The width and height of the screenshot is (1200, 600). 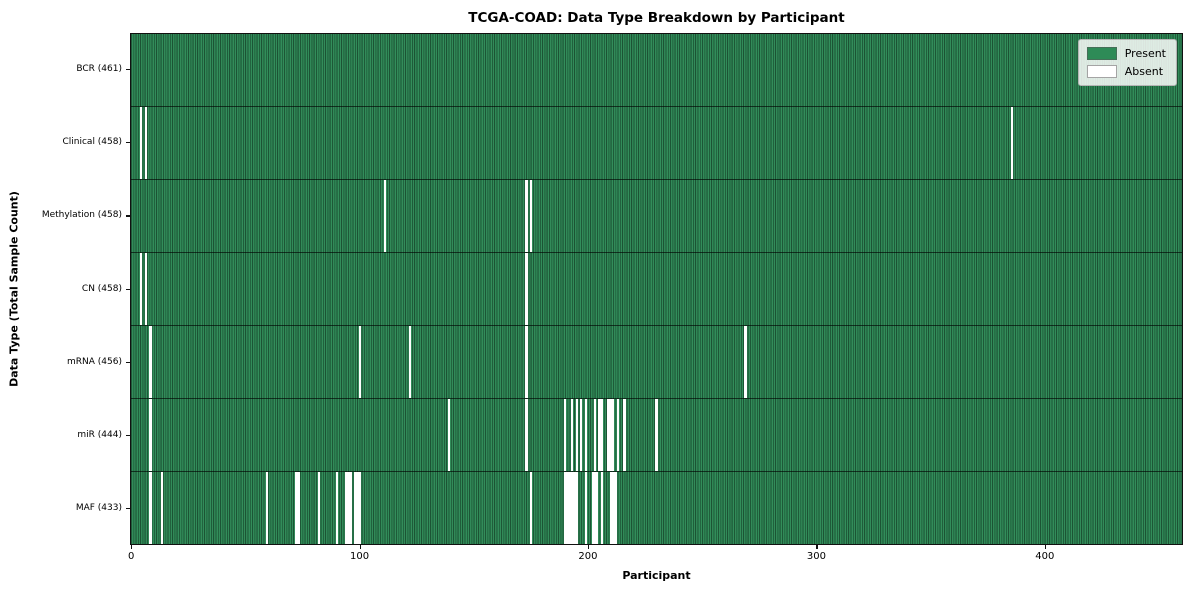 I want to click on present-swatch-icon, so click(x=1101, y=53).